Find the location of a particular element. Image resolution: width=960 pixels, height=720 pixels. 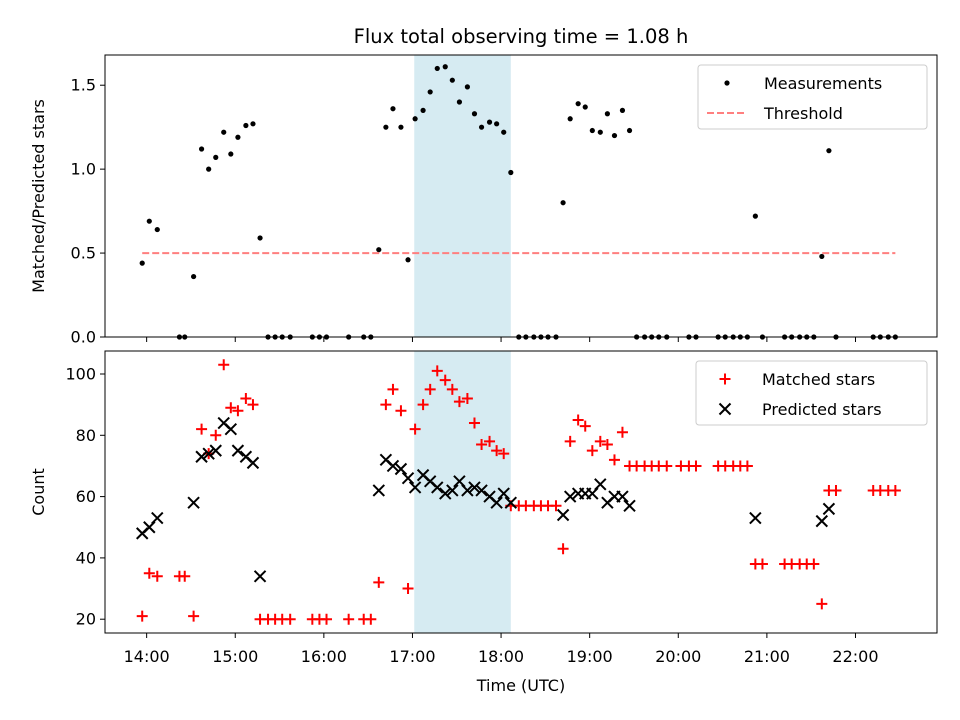

legend-handle is located at coordinates (727, 83).